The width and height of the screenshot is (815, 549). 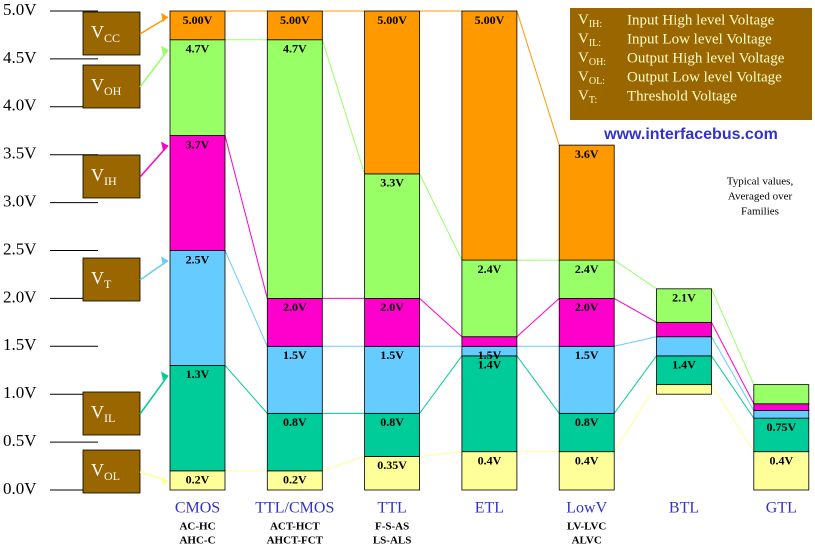 I want to click on key-text: Threshold Voltage, so click(x=682, y=96).